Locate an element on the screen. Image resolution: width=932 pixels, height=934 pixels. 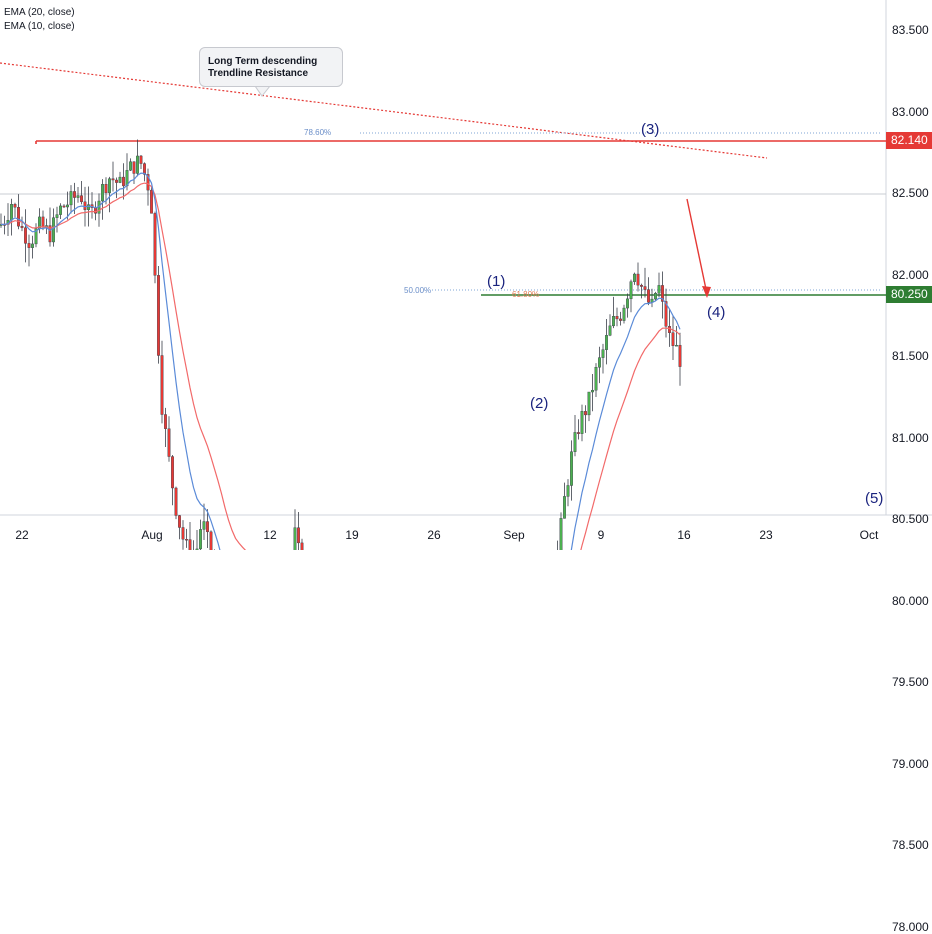
x-tick-label: 16 is located at coordinates (684, 535).